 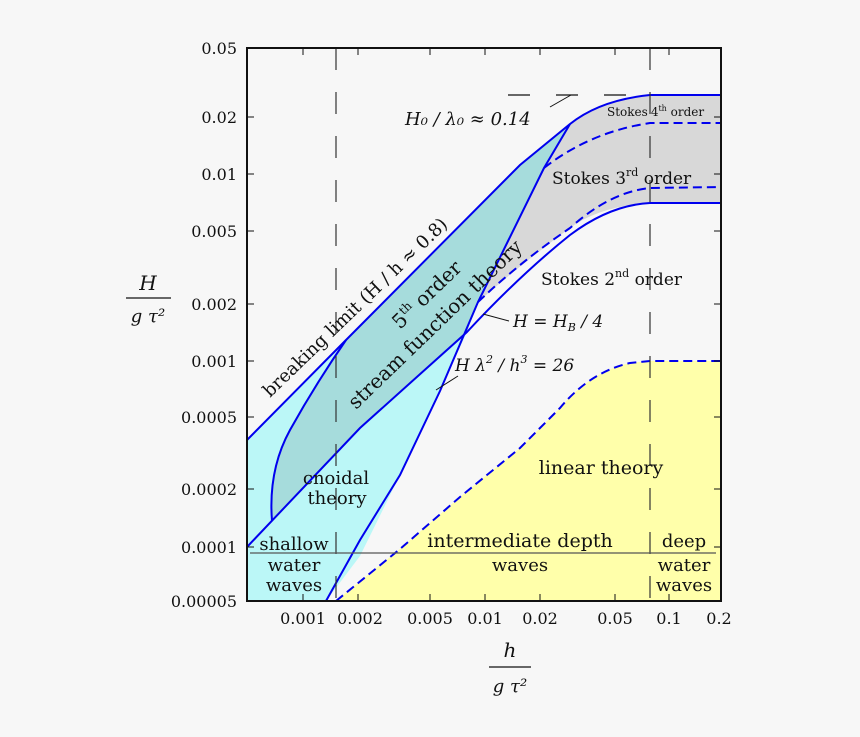 I want to click on y-tick-label: 0.0001, so click(x=209, y=547).